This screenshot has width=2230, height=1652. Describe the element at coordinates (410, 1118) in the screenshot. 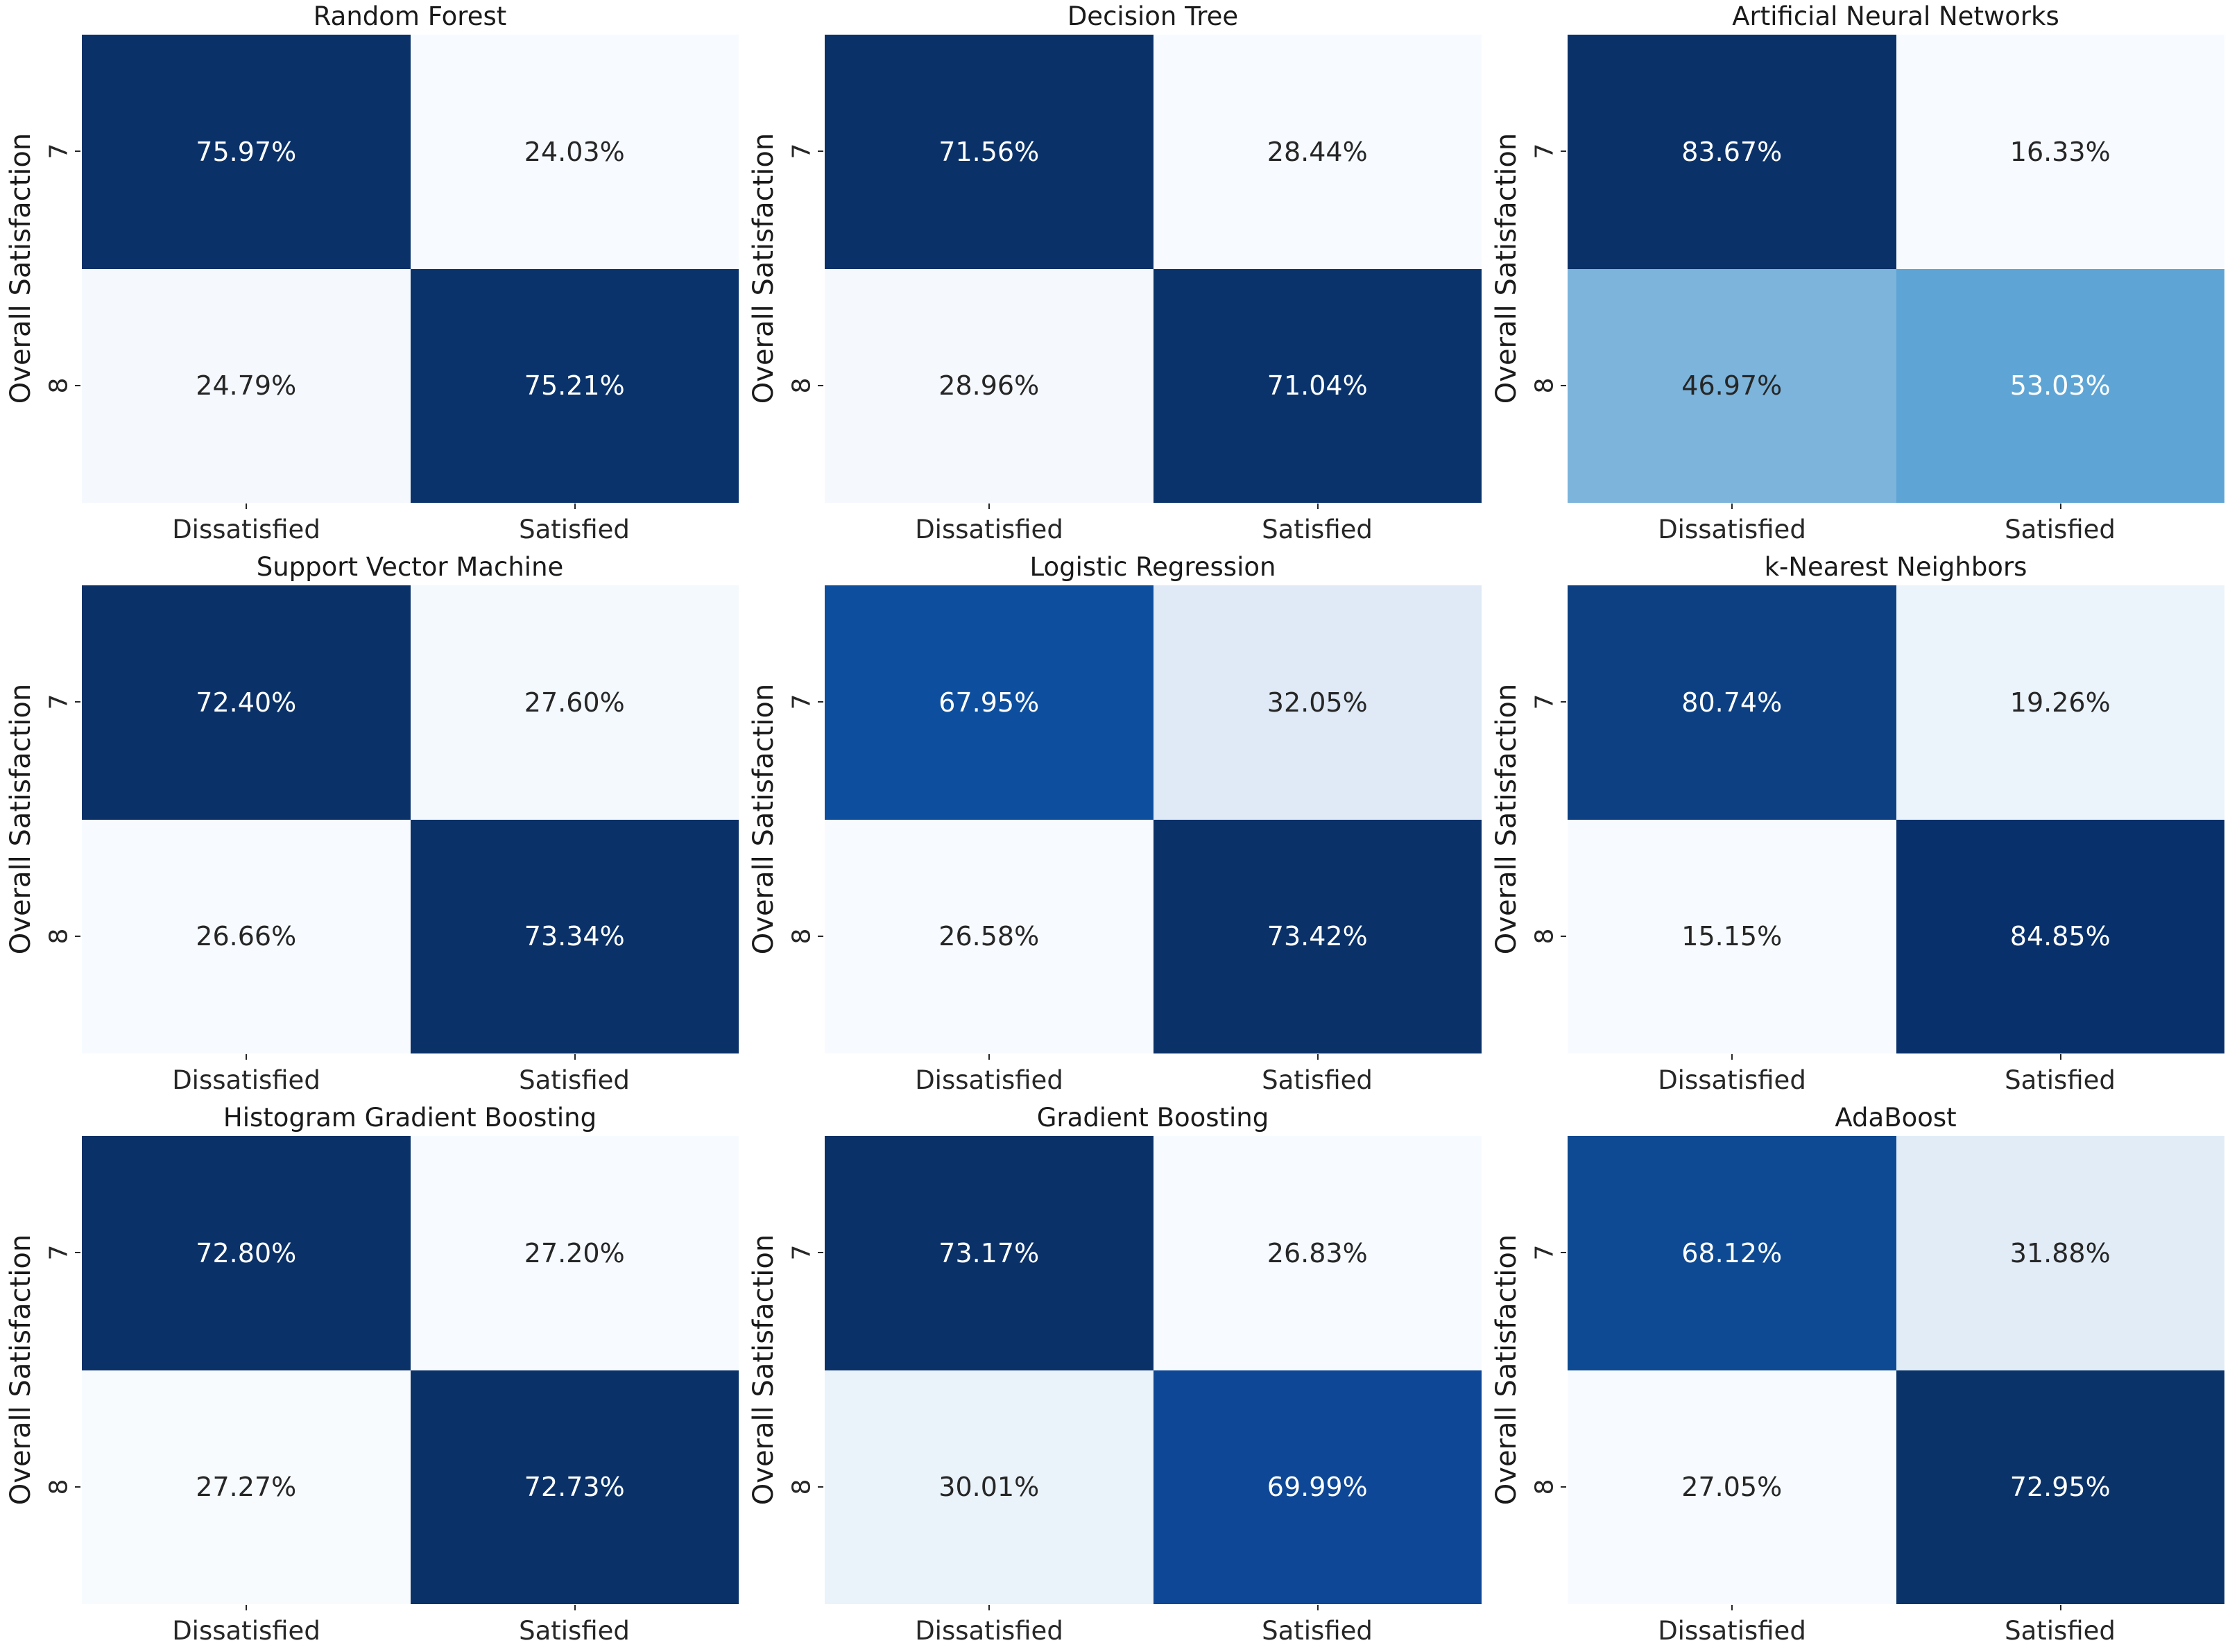

I see `panel-title: Histogram Gradient Boosting` at that location.